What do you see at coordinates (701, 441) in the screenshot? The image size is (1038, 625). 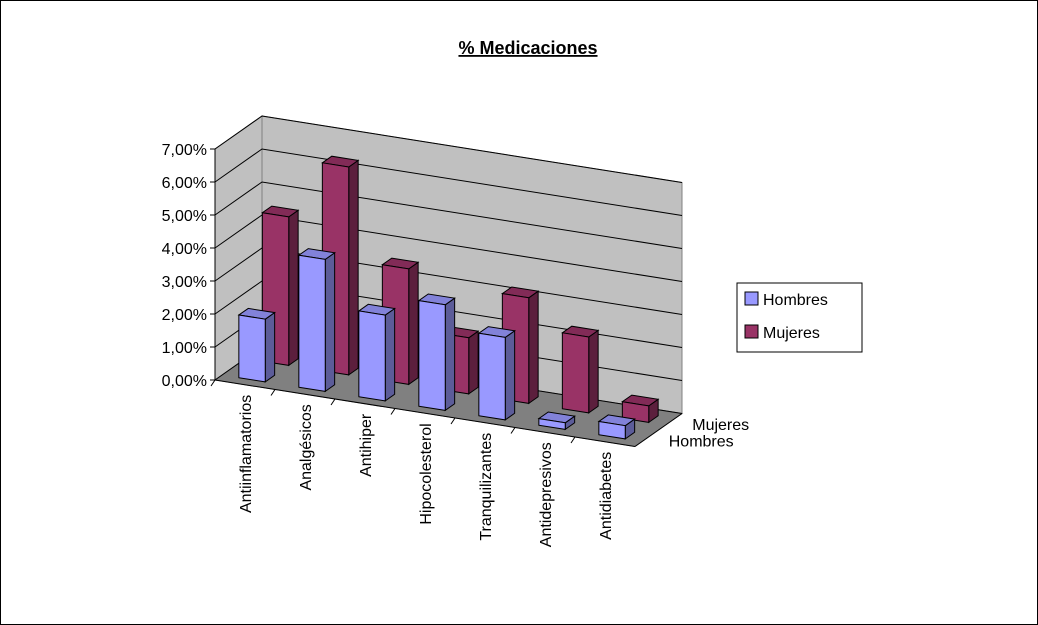 I see `depth-label: Hombres` at bounding box center [701, 441].